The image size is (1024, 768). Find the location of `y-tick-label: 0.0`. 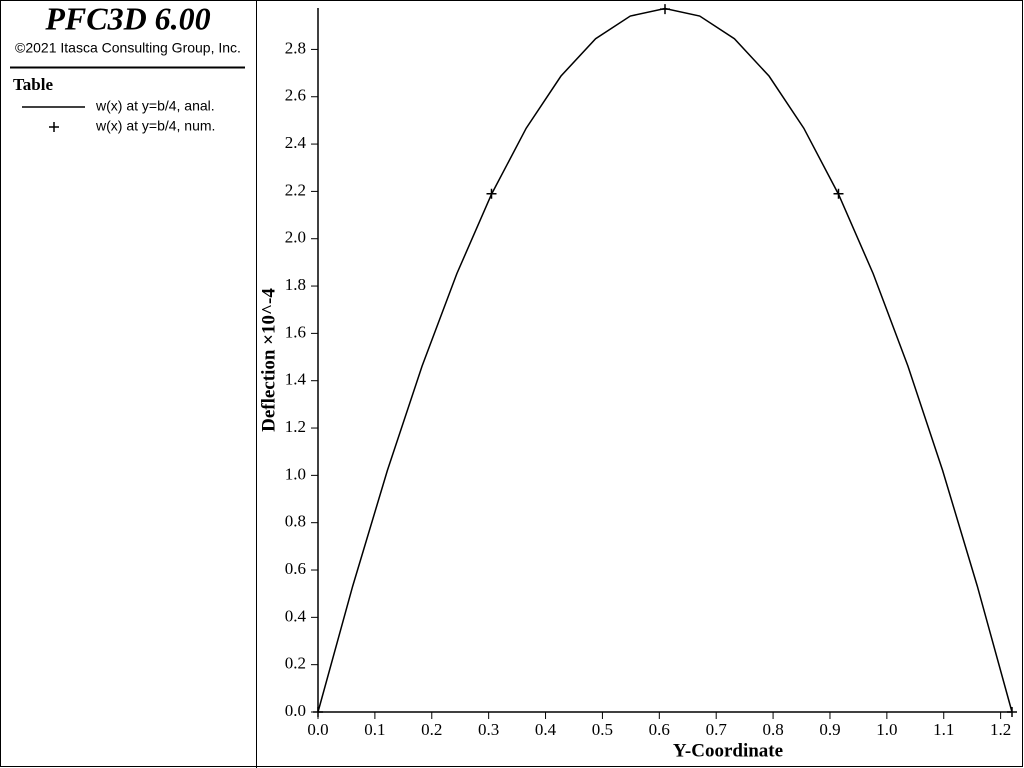

y-tick-label: 0.0 is located at coordinates (295, 710).